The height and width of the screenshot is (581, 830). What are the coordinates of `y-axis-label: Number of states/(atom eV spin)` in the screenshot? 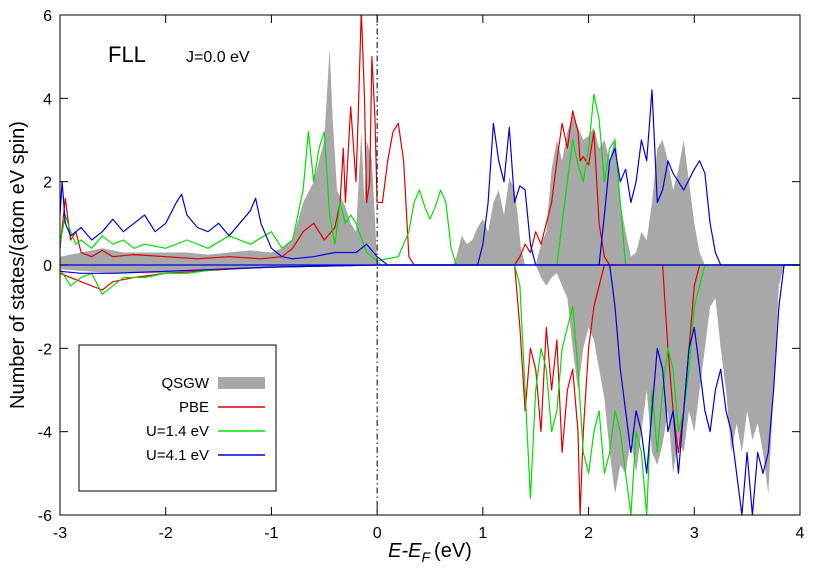 It's located at (18, 265).